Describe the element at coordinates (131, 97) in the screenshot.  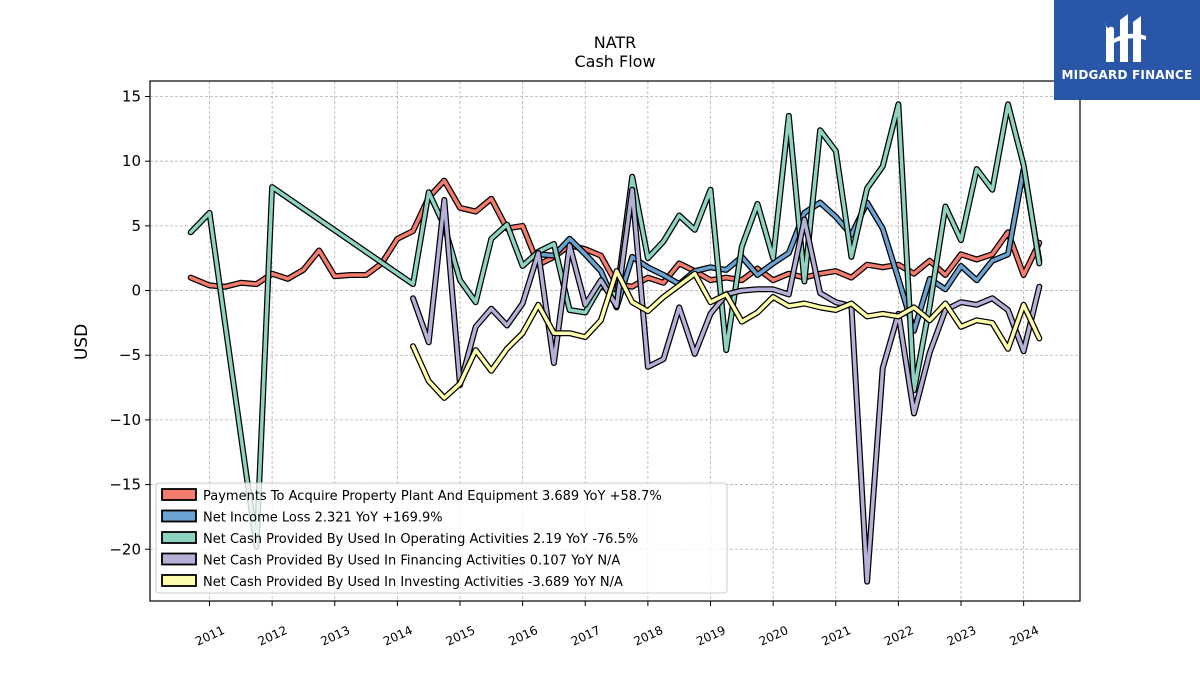
I see `y-tick-label: 15` at that location.